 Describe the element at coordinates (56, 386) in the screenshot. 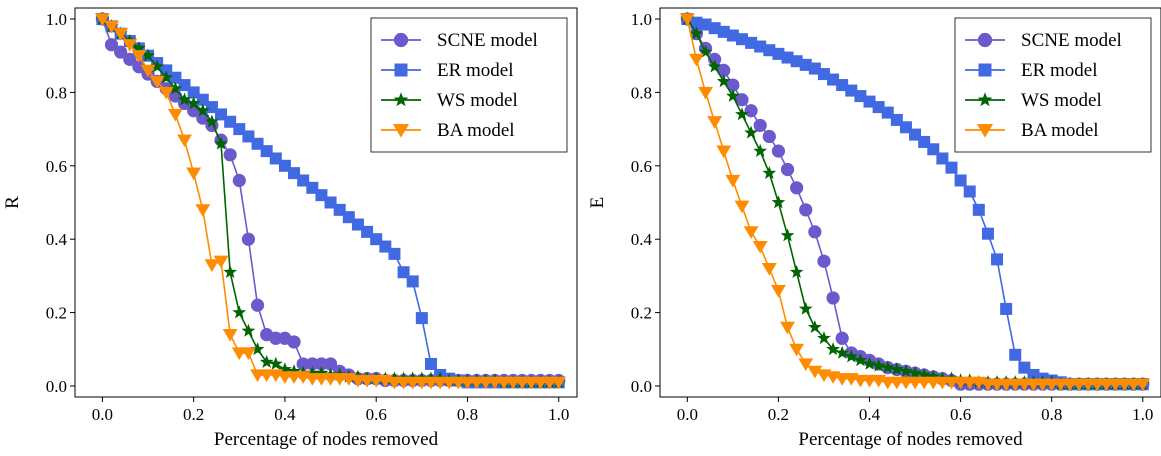

I see `y-tick-label: 0.0` at that location.